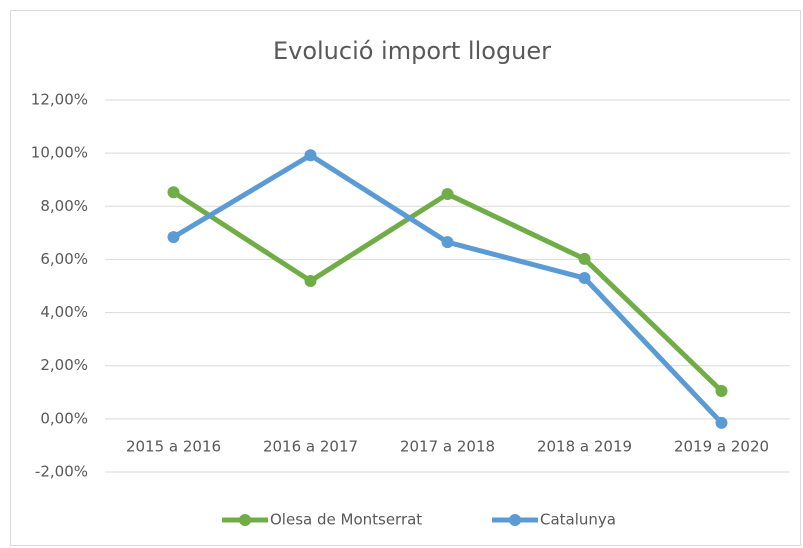 Image resolution: width=803 pixels, height=548 pixels. What do you see at coordinates (447, 446) in the screenshot?
I see `x-tick-label: 2017 a 2018` at bounding box center [447, 446].